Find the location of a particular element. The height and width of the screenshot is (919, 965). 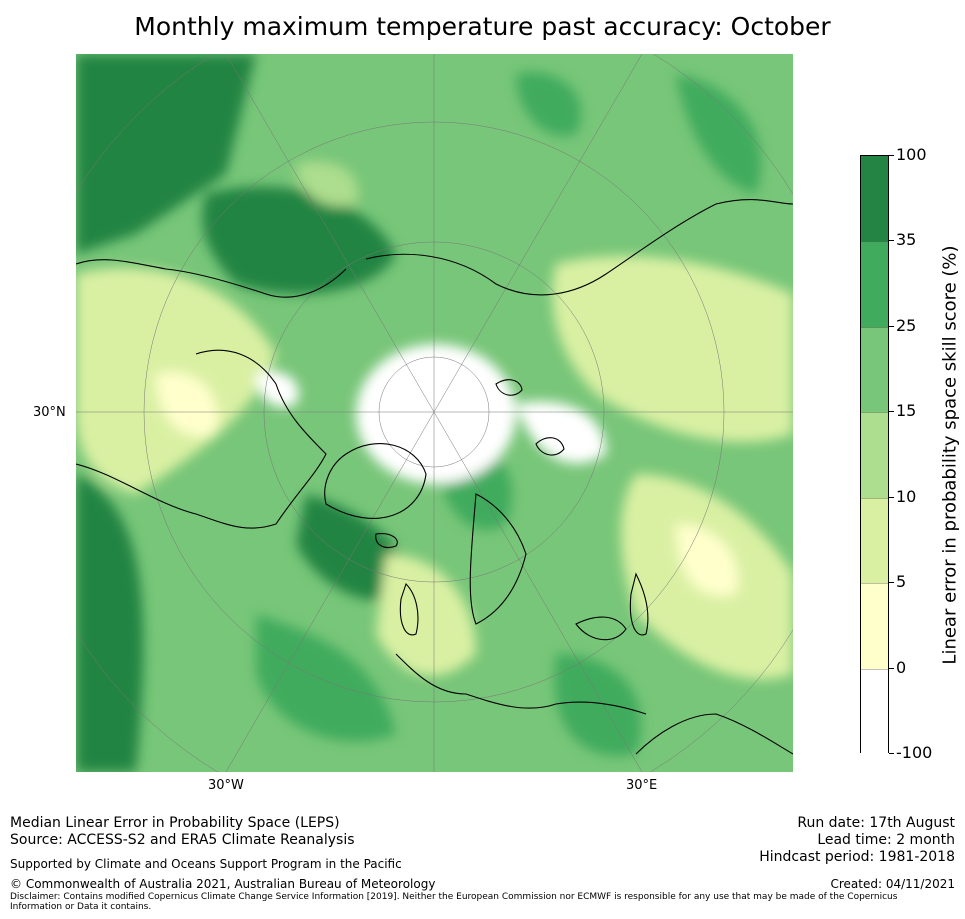

footer-lead-time: Lead time: 2 month is located at coordinates (886, 840).